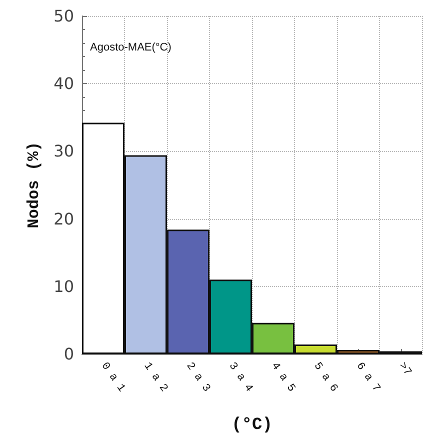 This screenshot has height=439, width=426. Describe the element at coordinates (405, 369) in the screenshot. I see `x-tick-label: >7` at that location.